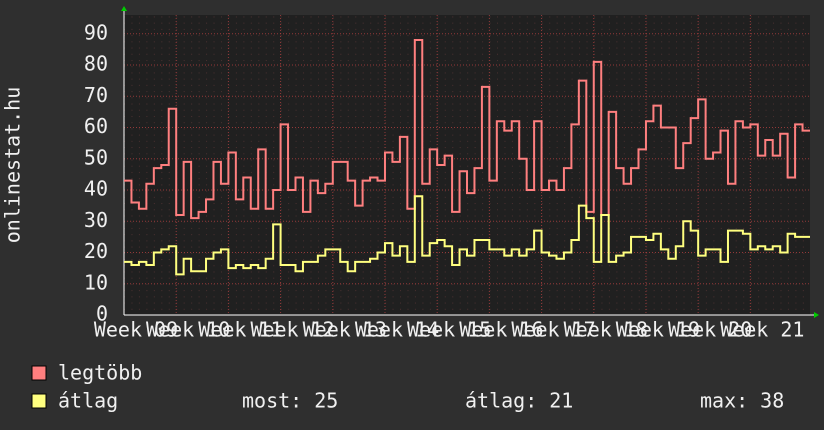  What do you see at coordinates (96, 189) in the screenshot?
I see `y-tick-label: 40` at bounding box center [96, 189].